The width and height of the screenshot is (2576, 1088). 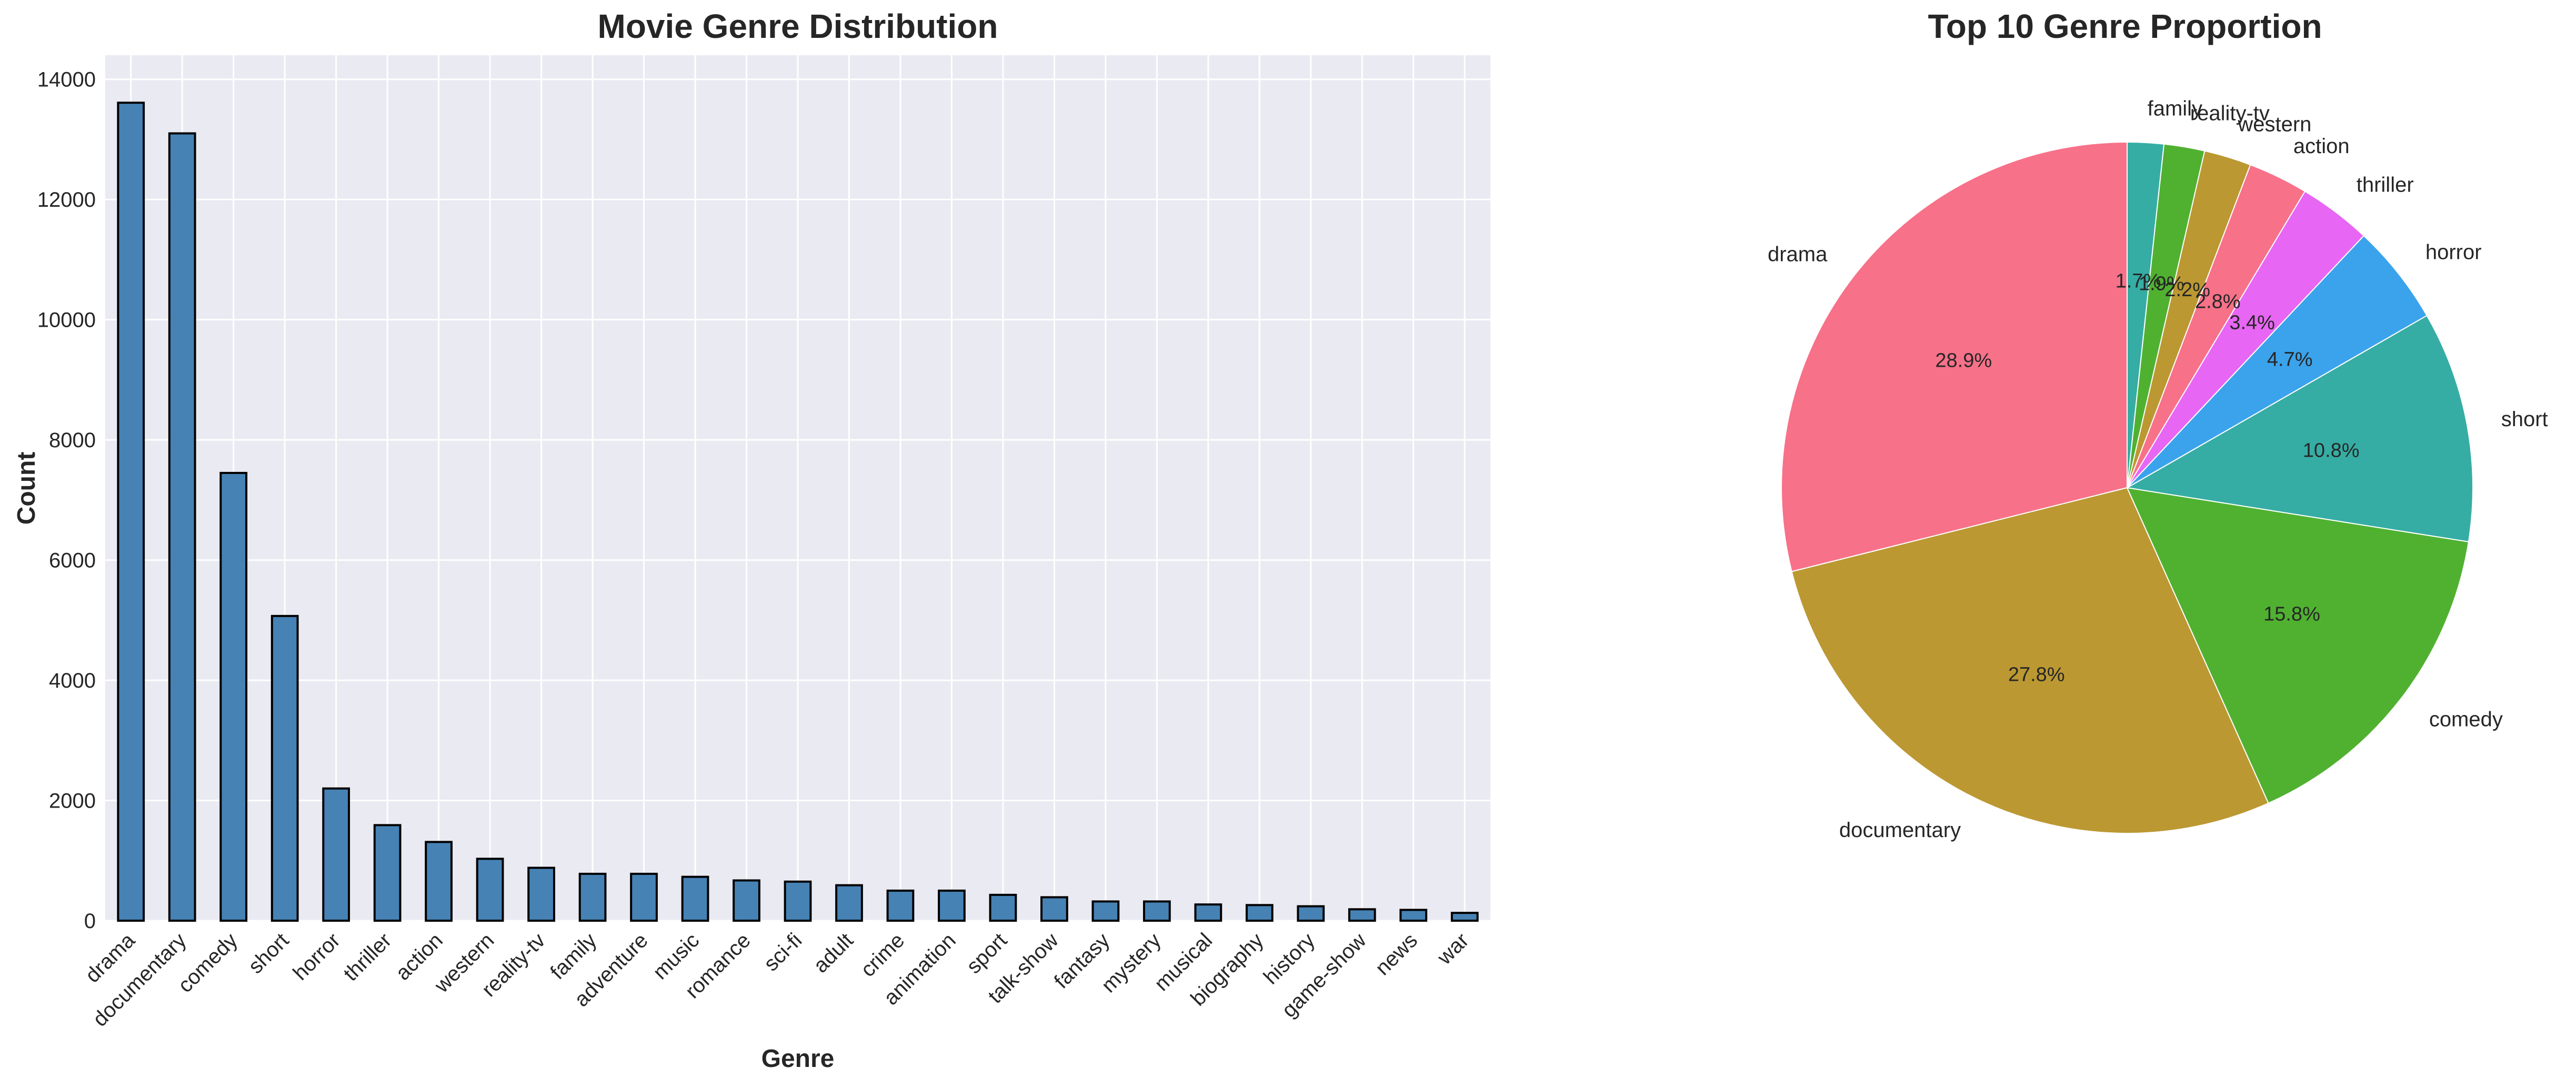 I want to click on y-tick-label: 2000, so click(x=72, y=801).